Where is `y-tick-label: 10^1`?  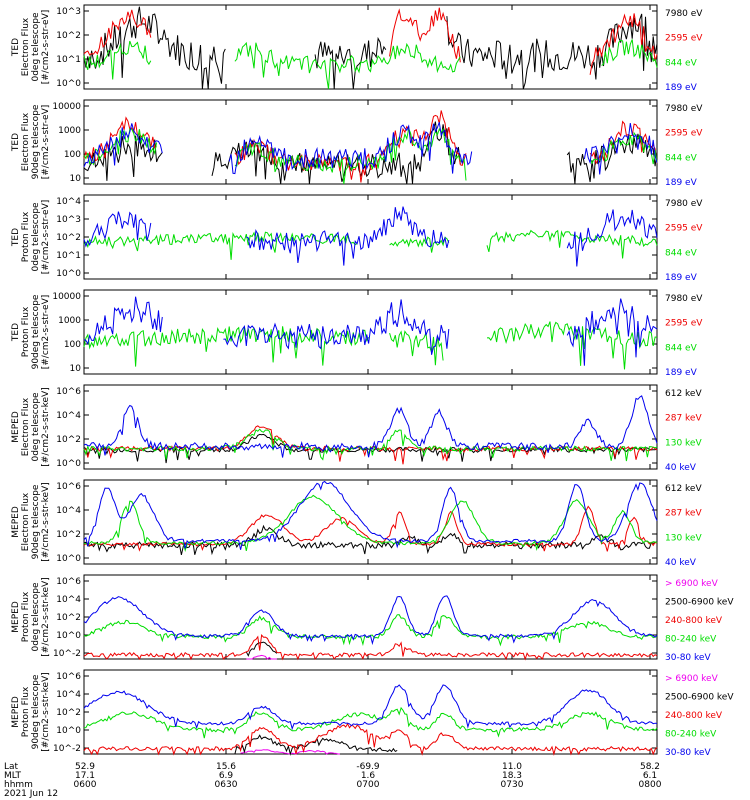 y-tick-label: 10^1 is located at coordinates (68, 256).